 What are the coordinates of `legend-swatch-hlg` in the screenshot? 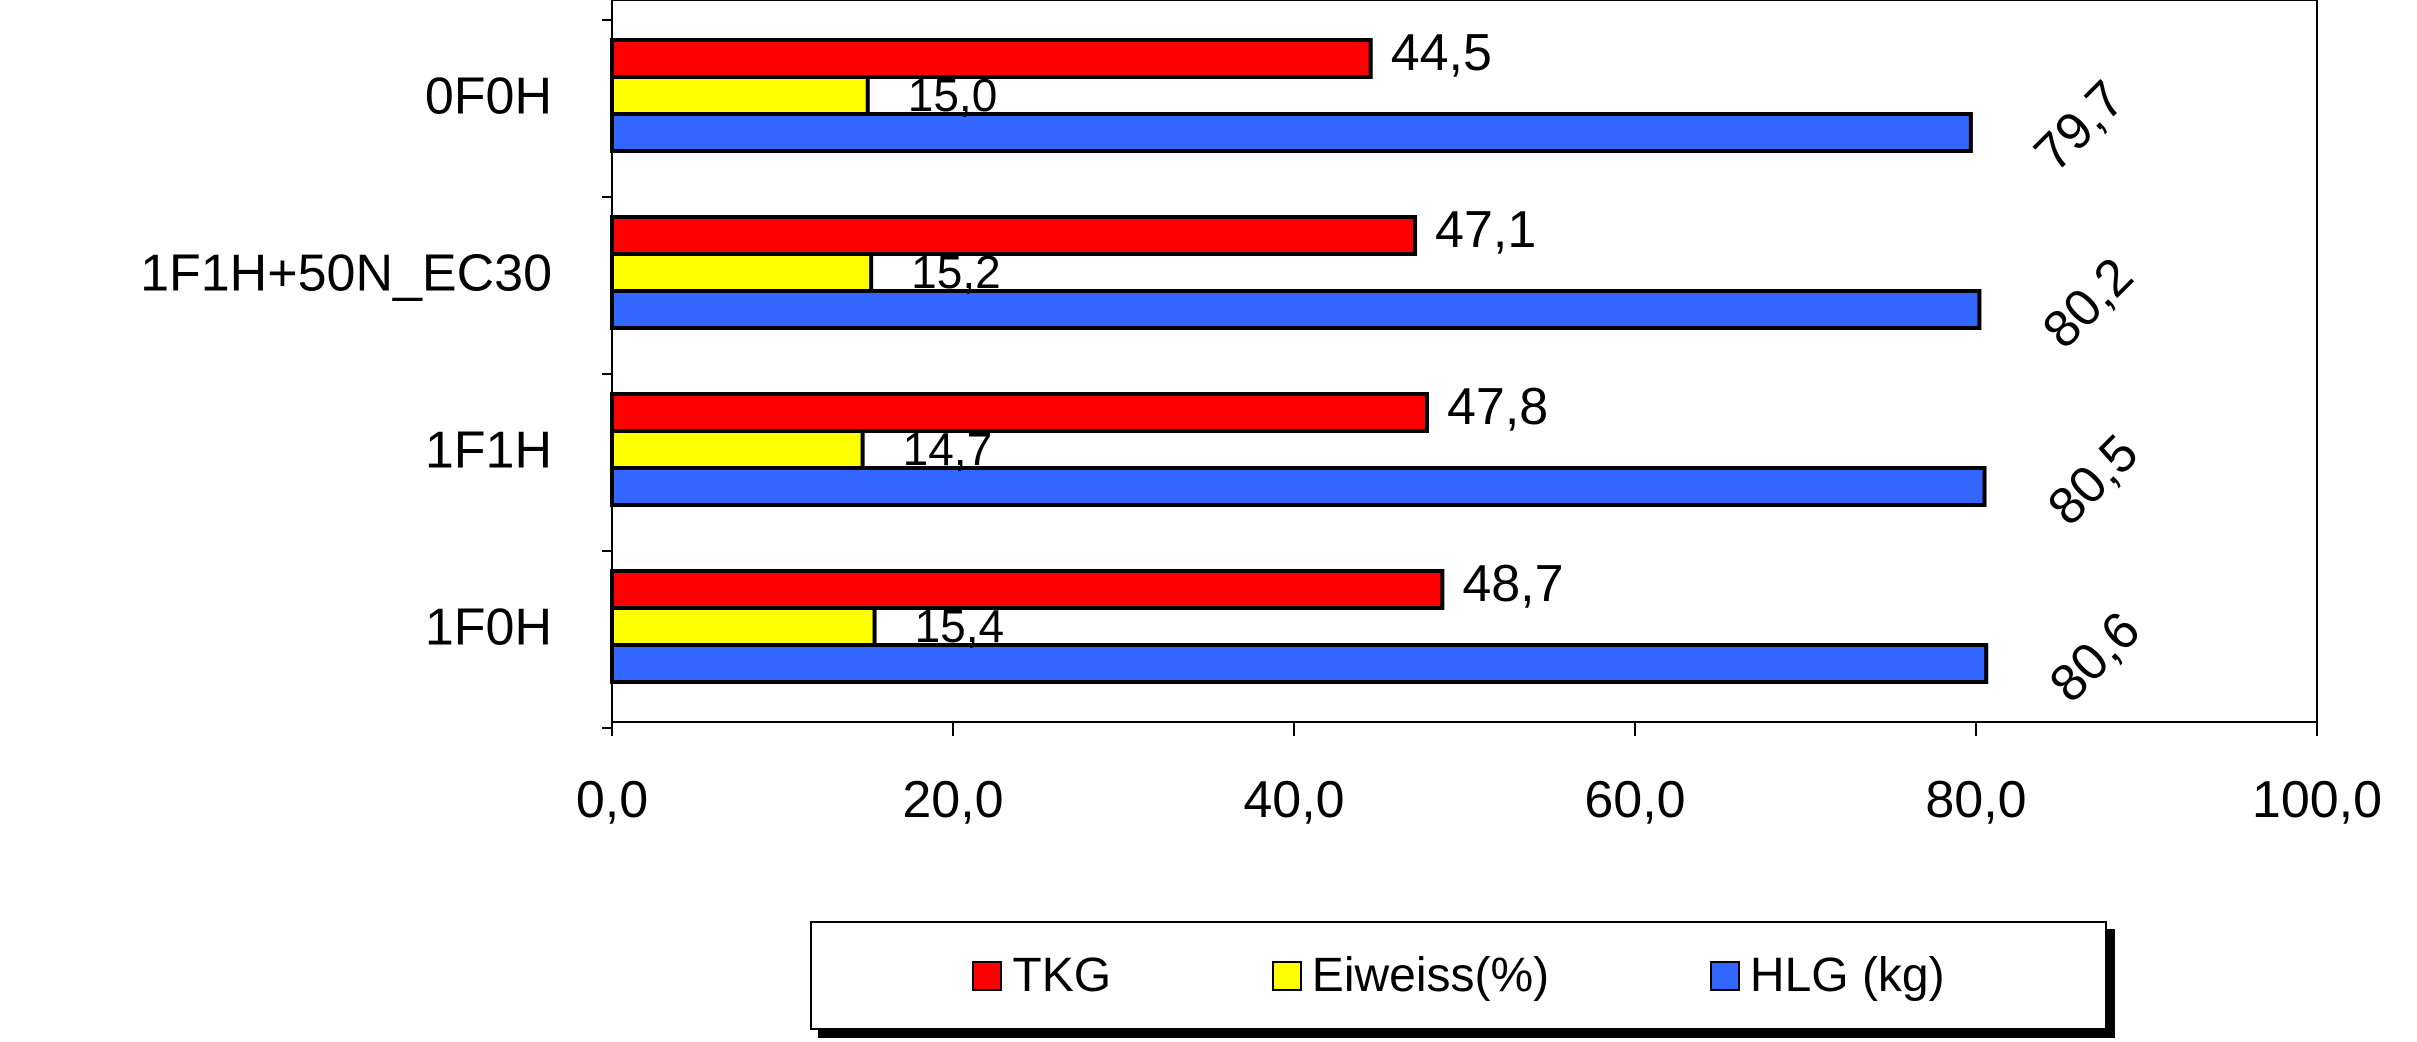 It's located at (1724, 975).